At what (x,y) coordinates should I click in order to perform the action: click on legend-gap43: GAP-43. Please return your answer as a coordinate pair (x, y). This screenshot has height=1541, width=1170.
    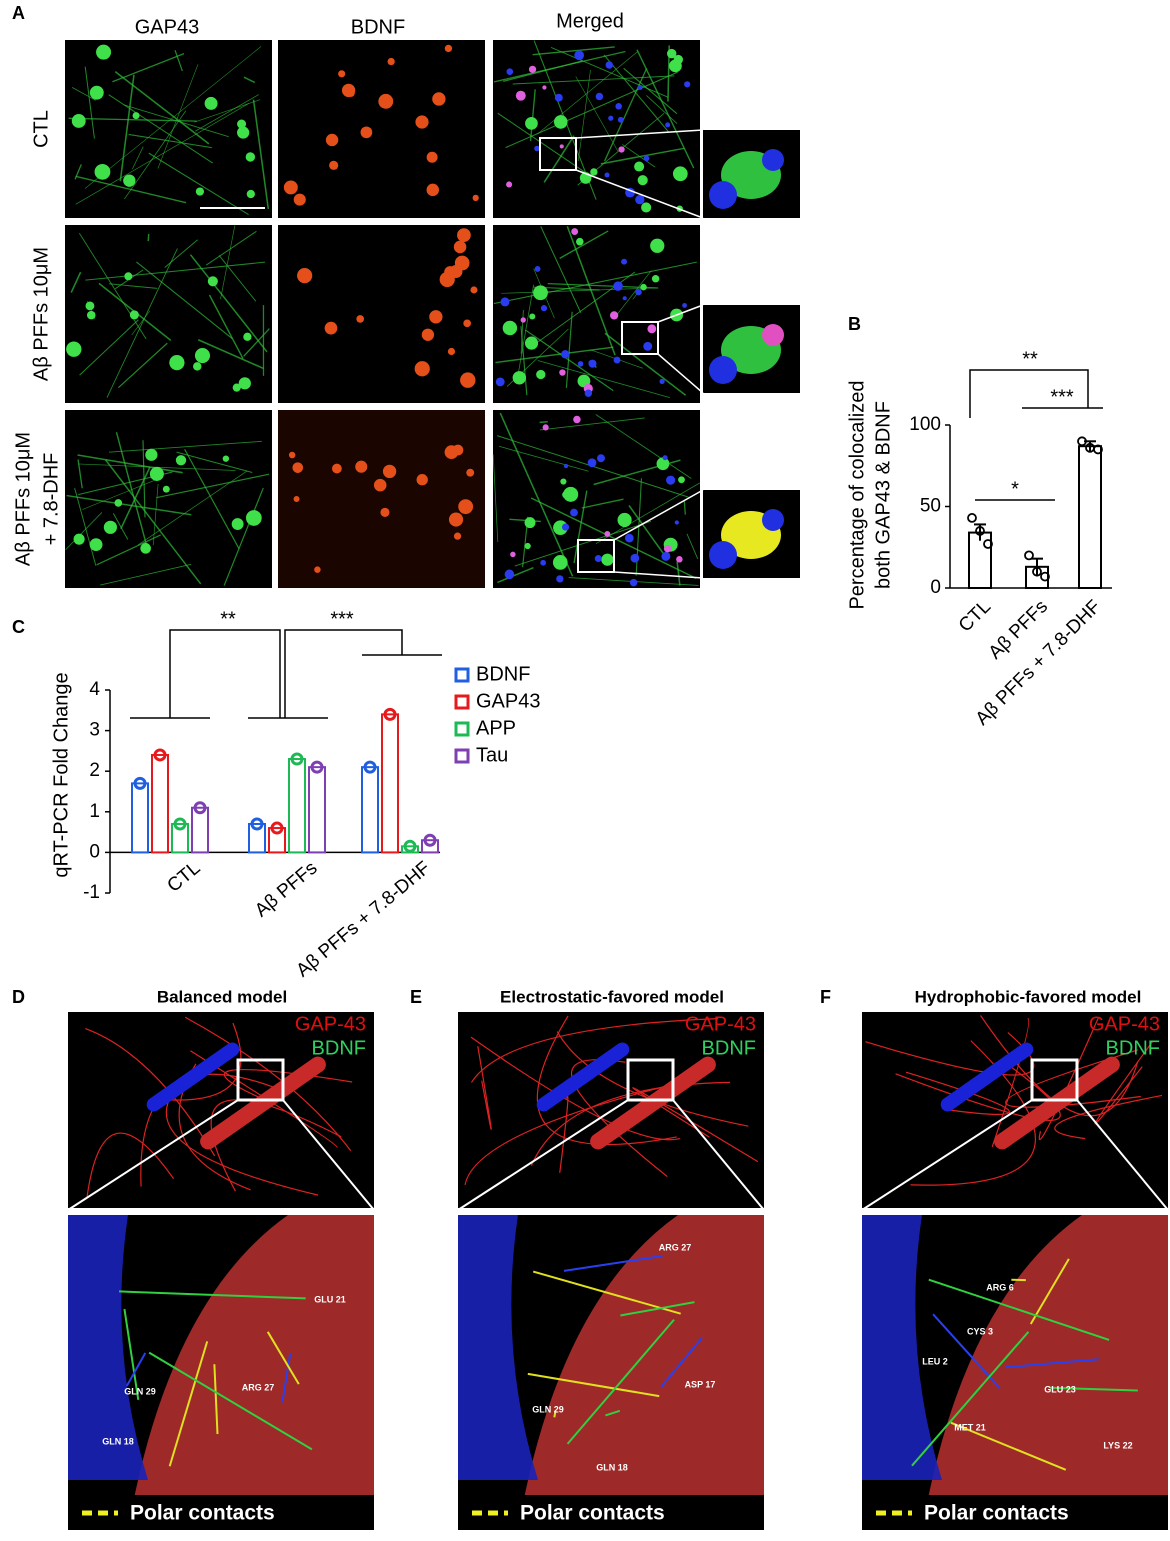
    Looking at the image, I should click on (1124, 1024).